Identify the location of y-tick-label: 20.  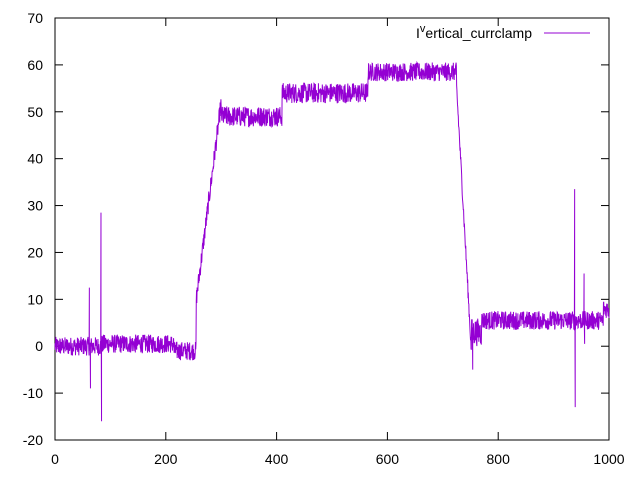
(35, 252).